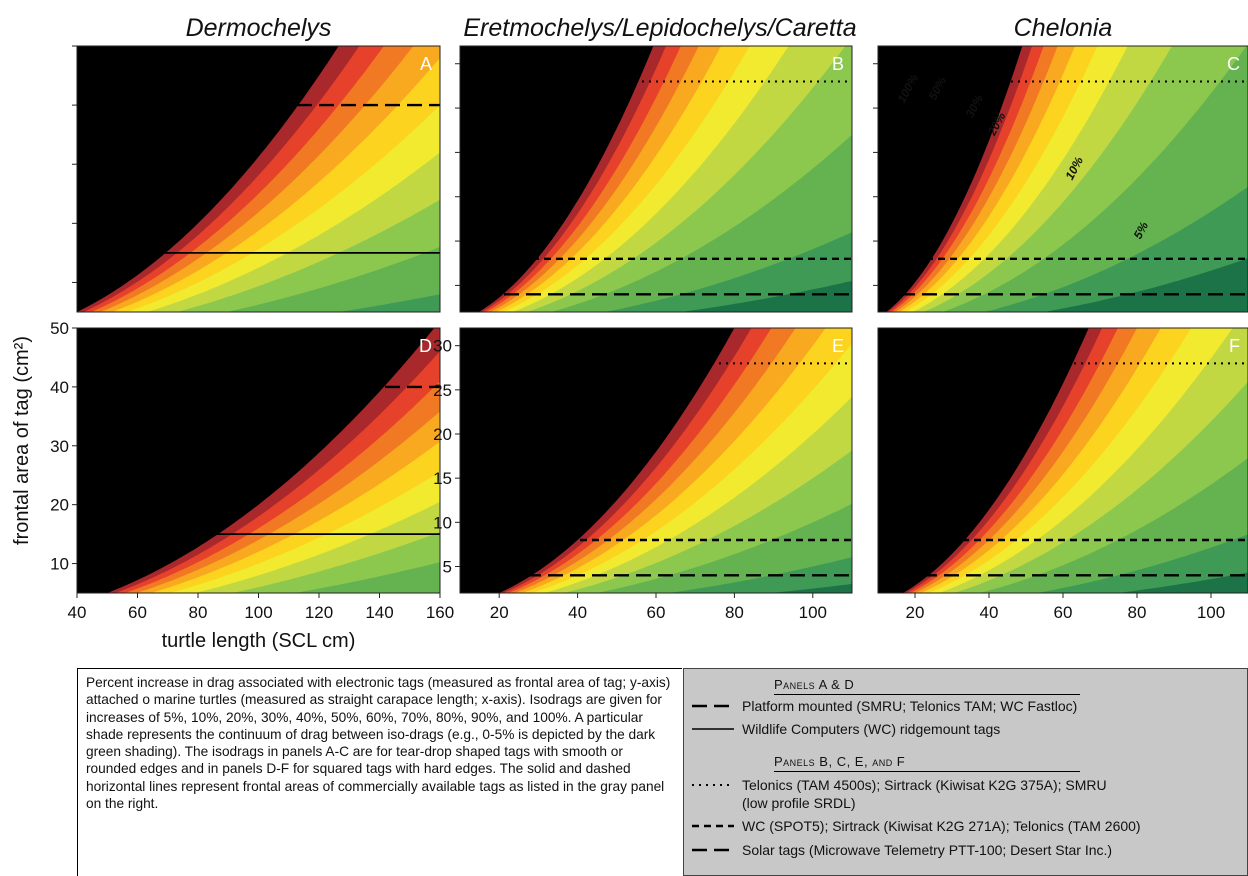 The image size is (1248, 876). What do you see at coordinates (1063, 28) in the screenshot?
I see `column-title-chelonia: Chelonia` at bounding box center [1063, 28].